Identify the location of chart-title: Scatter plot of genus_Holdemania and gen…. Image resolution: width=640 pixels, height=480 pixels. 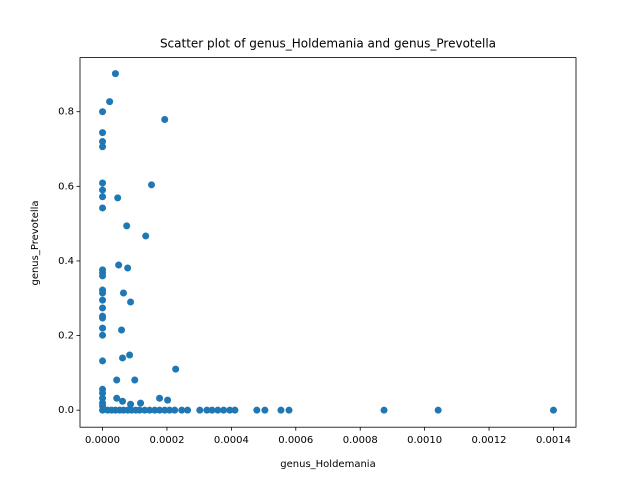
(328, 44).